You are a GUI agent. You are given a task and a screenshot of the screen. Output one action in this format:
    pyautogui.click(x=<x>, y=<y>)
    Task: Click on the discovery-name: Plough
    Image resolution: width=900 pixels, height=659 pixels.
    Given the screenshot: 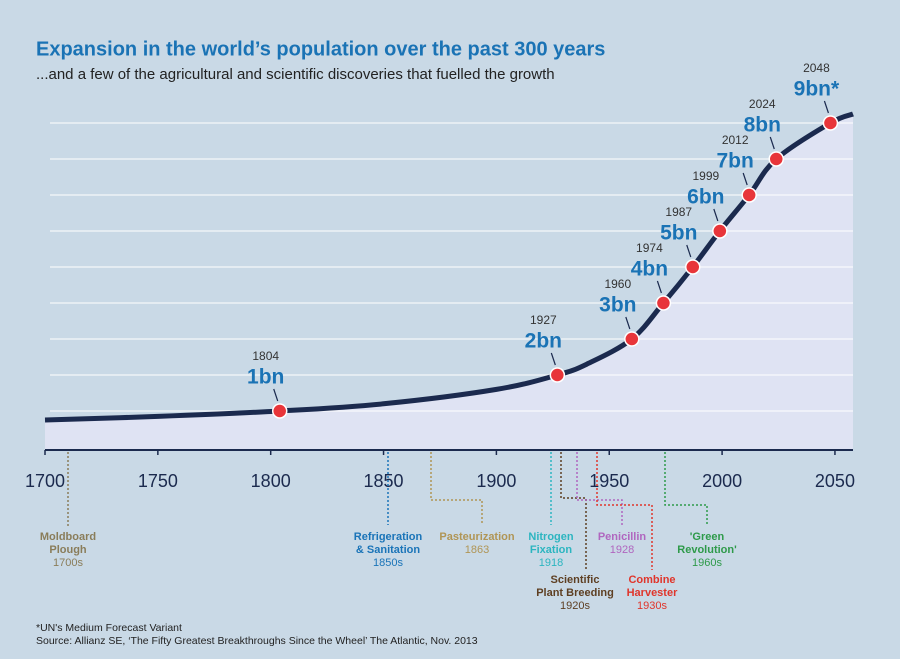 What is the action you would take?
    pyautogui.click(x=68, y=550)
    